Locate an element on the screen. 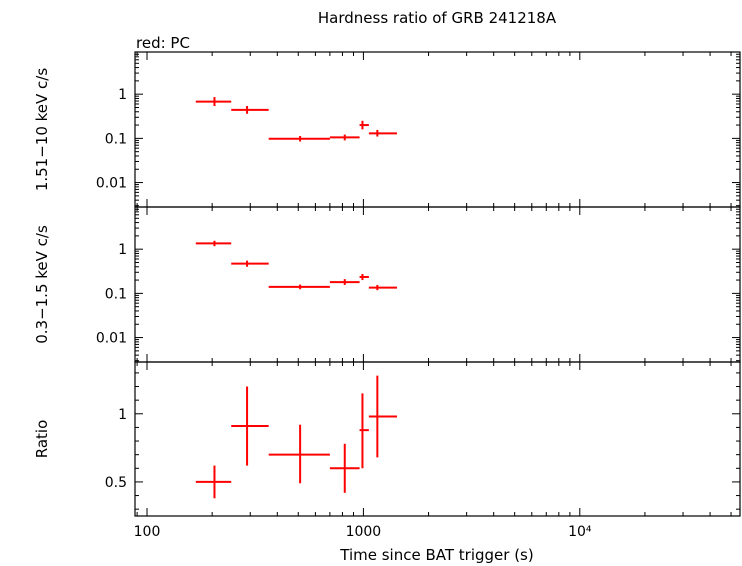 The image size is (742, 566). x-axis-tick-labels: 100 1000 10⁴ is located at coordinates (363, 532).